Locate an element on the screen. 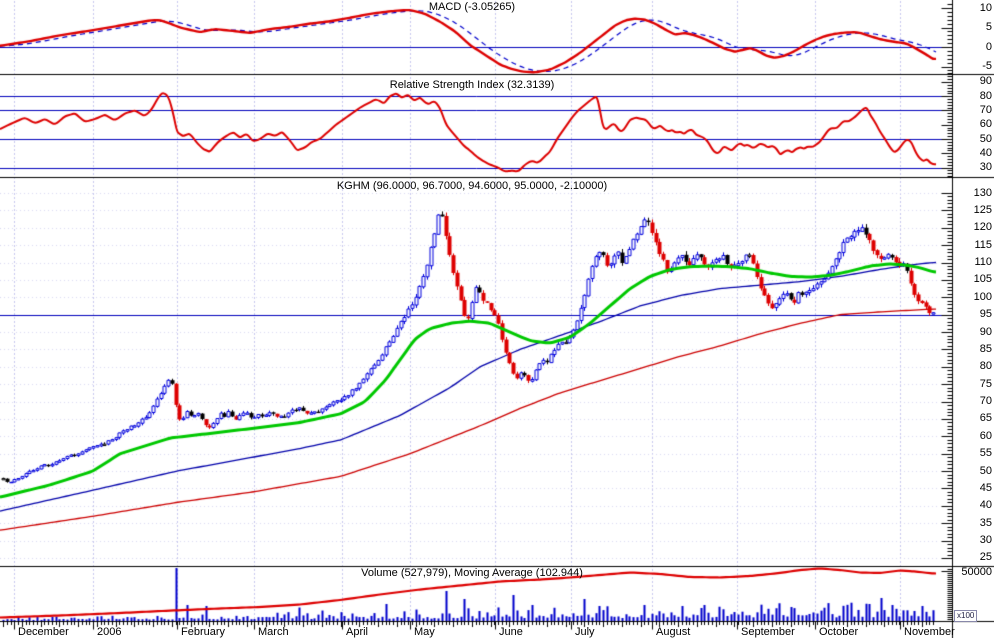 This screenshot has width=994, height=638. y-axis-label: 55 is located at coordinates (985, 453).